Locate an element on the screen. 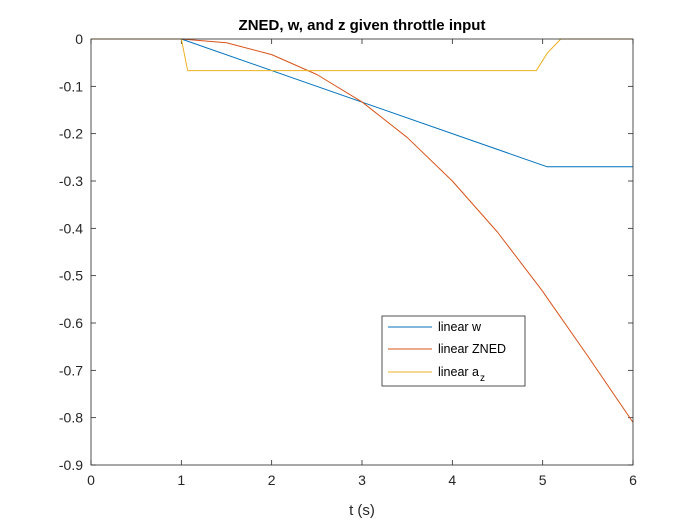 This screenshot has height=530, width=700. legend-label-linear-az: linear az is located at coordinates (461, 374).